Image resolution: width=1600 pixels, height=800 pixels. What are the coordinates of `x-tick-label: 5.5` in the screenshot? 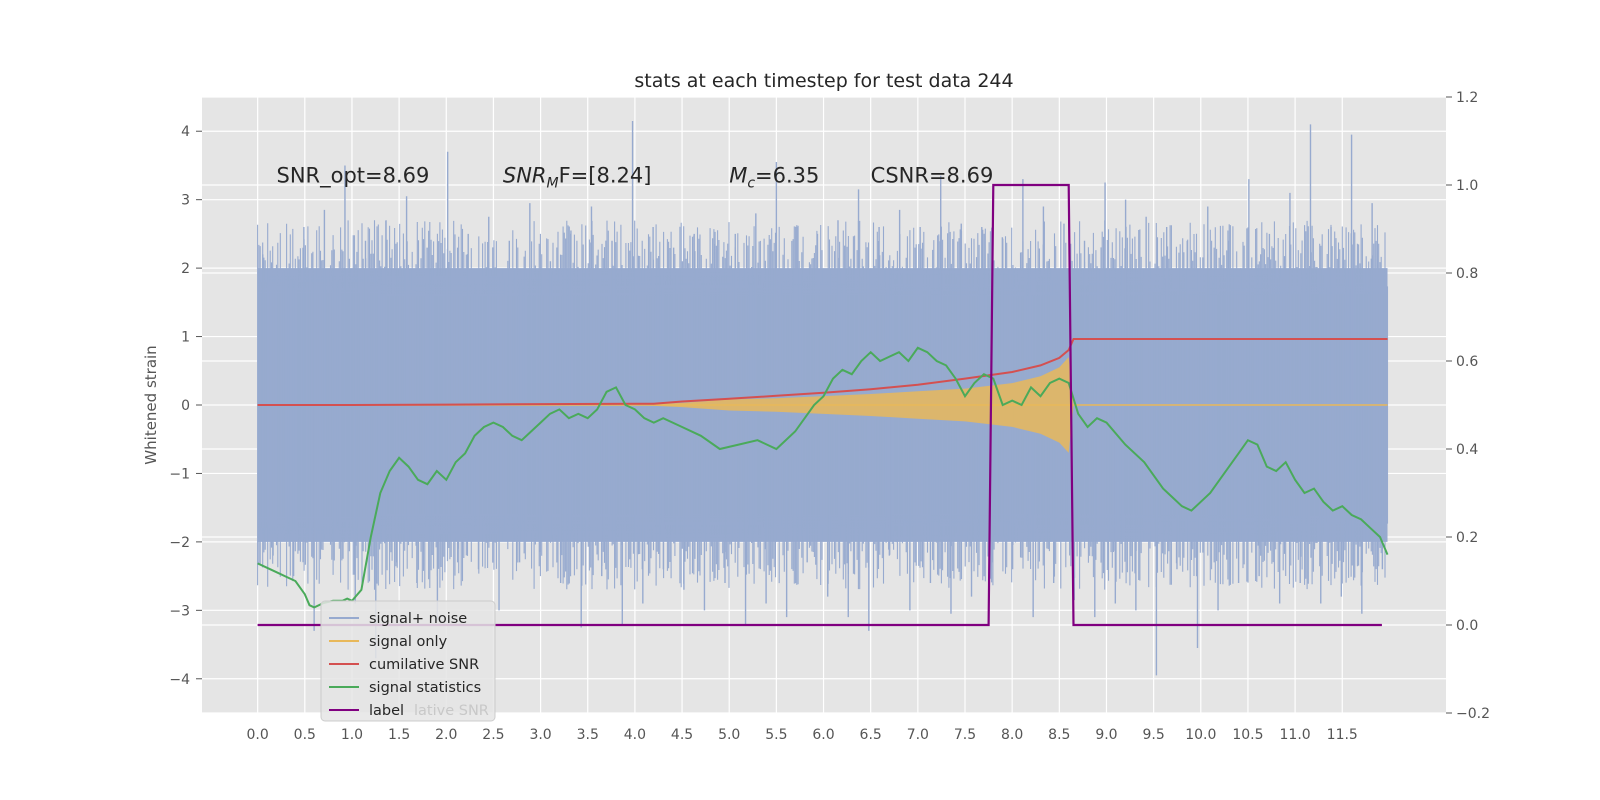 It's located at (776, 735).